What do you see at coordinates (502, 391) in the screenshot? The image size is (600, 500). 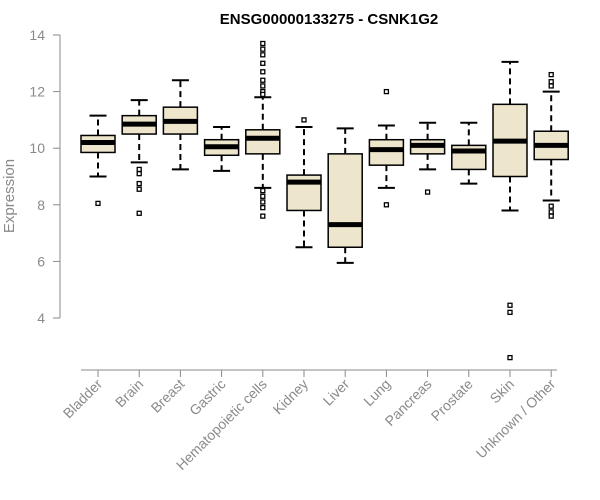 I see `x-tick-label: Skin` at bounding box center [502, 391].